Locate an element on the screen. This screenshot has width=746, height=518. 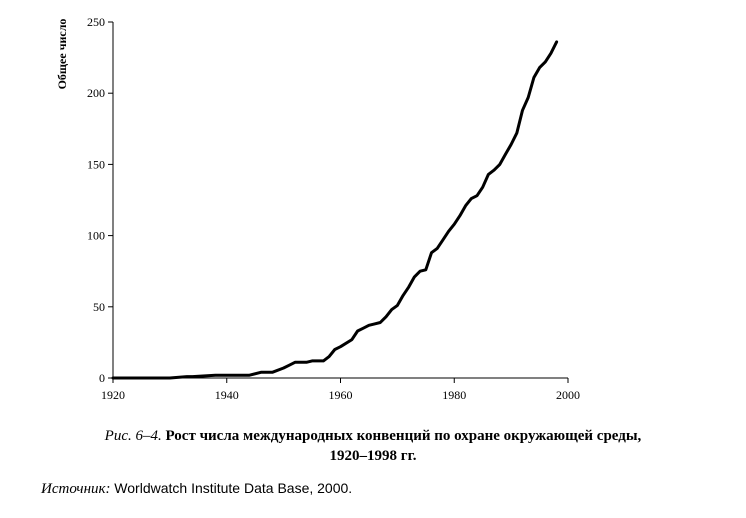
y-tick-label: 50 is located at coordinates (99, 307).